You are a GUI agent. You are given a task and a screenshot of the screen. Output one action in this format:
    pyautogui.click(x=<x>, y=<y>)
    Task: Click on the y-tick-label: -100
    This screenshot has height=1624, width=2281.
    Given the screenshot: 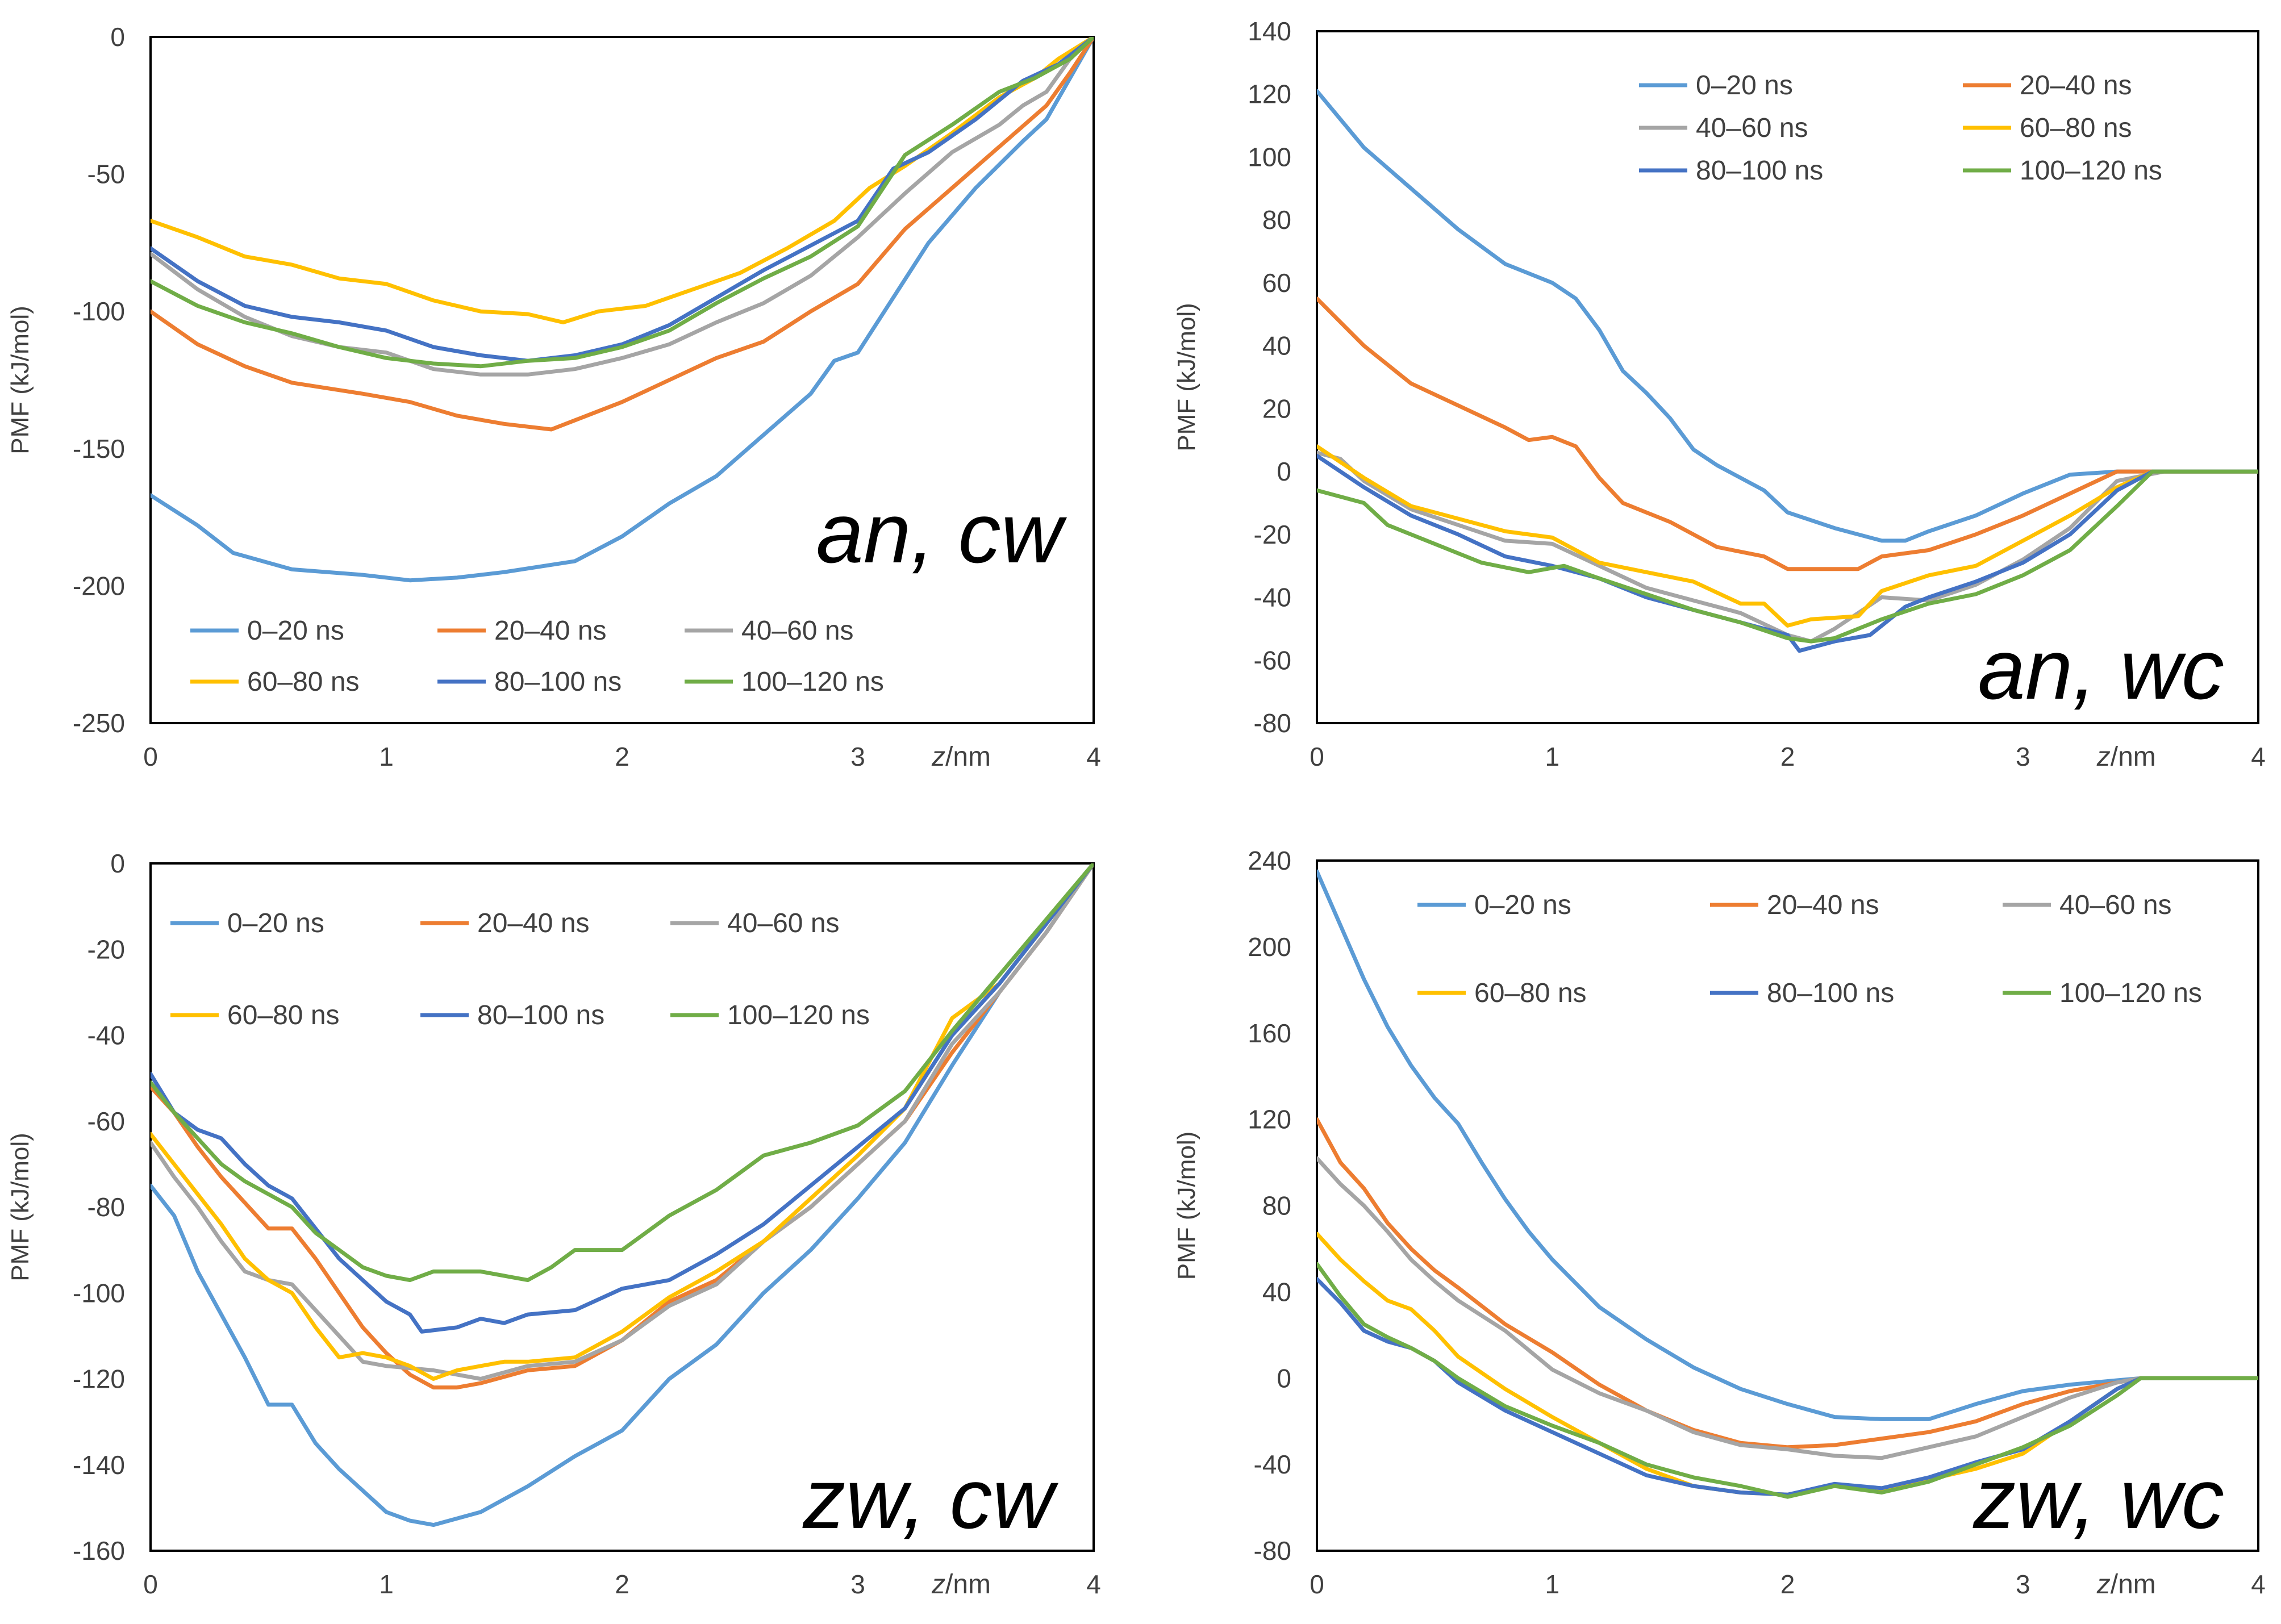 What is the action you would take?
    pyautogui.click(x=99, y=311)
    